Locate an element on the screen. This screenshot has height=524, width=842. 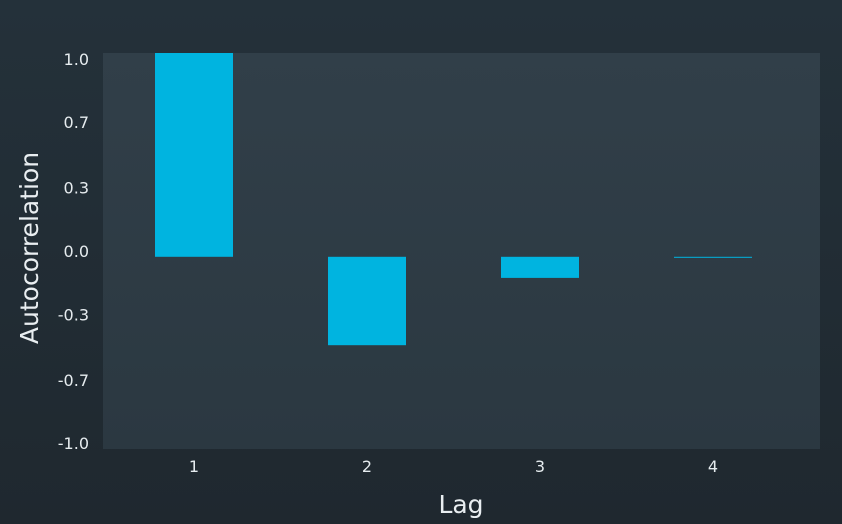
x-axis-title: Lag is located at coordinates (460, 504).